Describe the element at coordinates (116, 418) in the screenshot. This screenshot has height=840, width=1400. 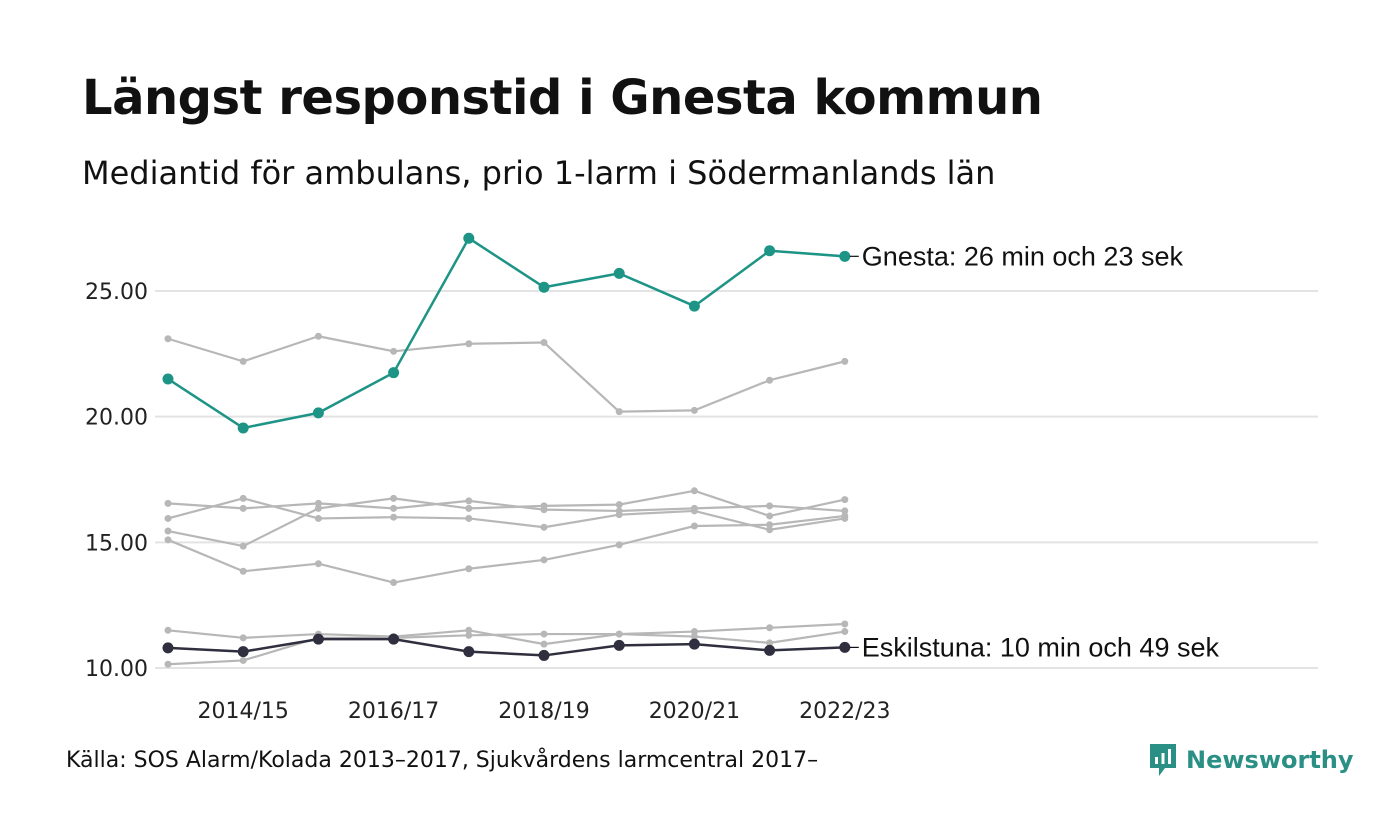
I see `y-tick-label: 20.00` at that location.